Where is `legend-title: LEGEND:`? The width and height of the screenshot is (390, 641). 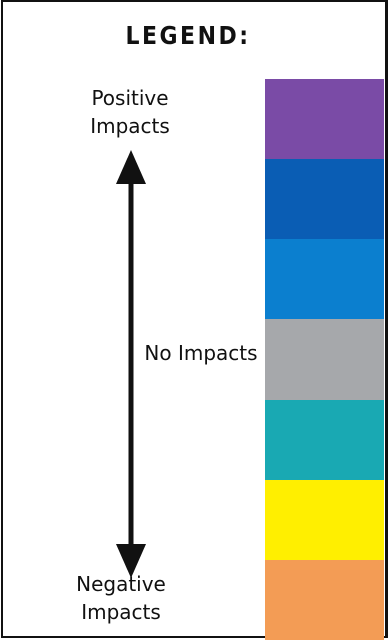 legend-title: LEGEND: is located at coordinates (188, 36).